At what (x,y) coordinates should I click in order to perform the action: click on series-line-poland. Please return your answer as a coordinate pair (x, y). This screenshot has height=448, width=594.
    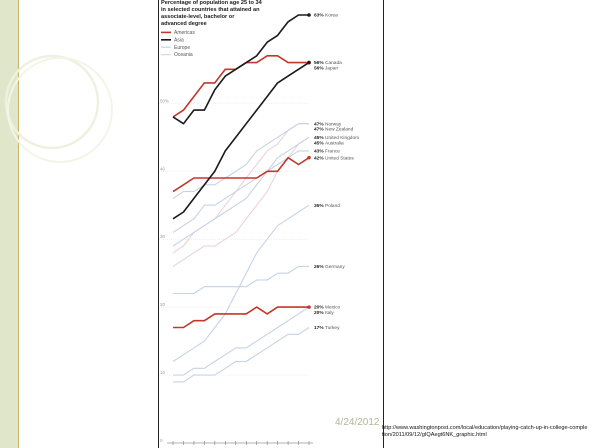
    Looking at the image, I should click on (241, 283).